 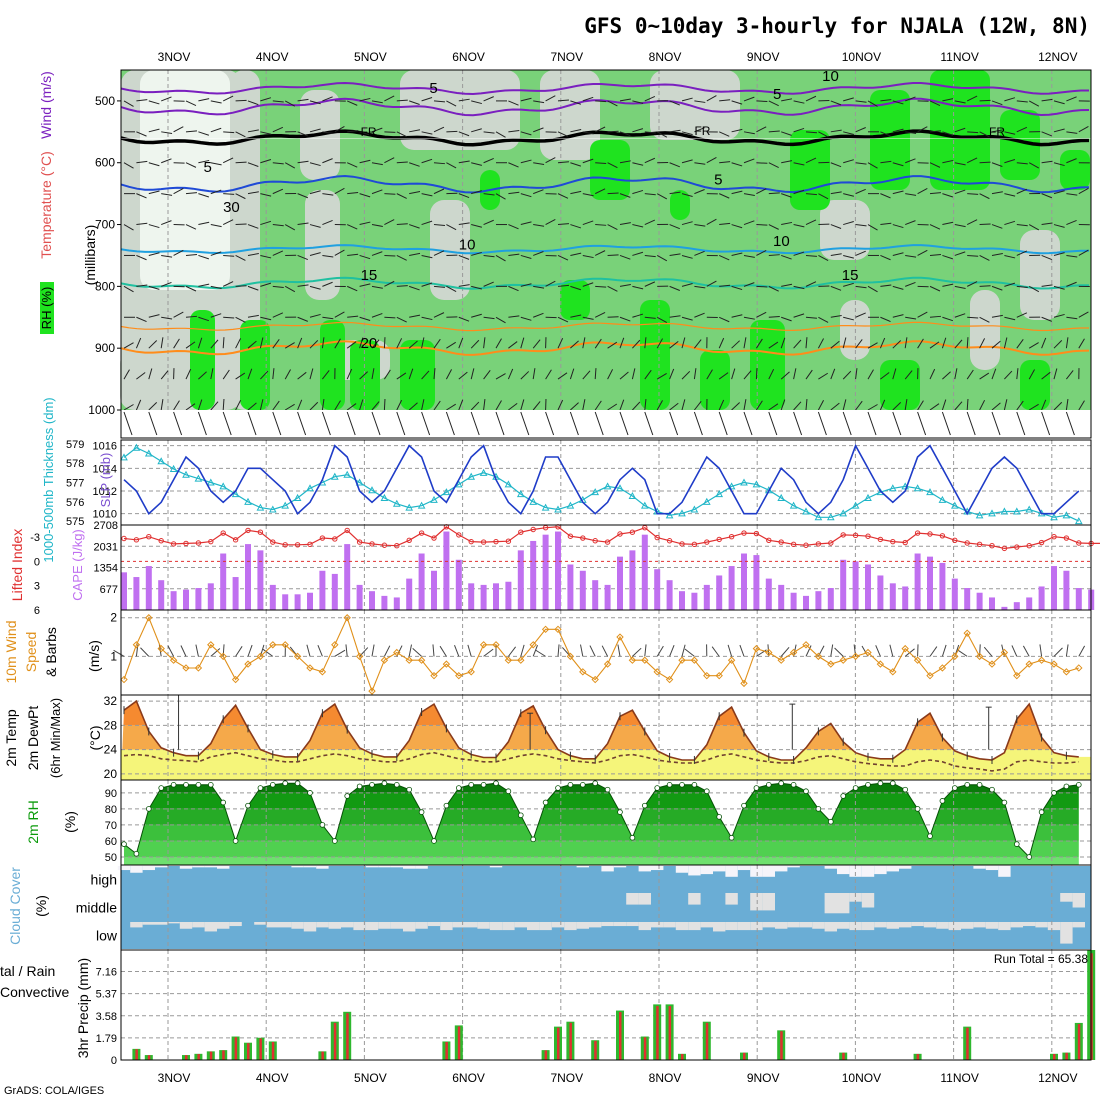 I want to click on contour-label: 30, so click(x=231, y=207).